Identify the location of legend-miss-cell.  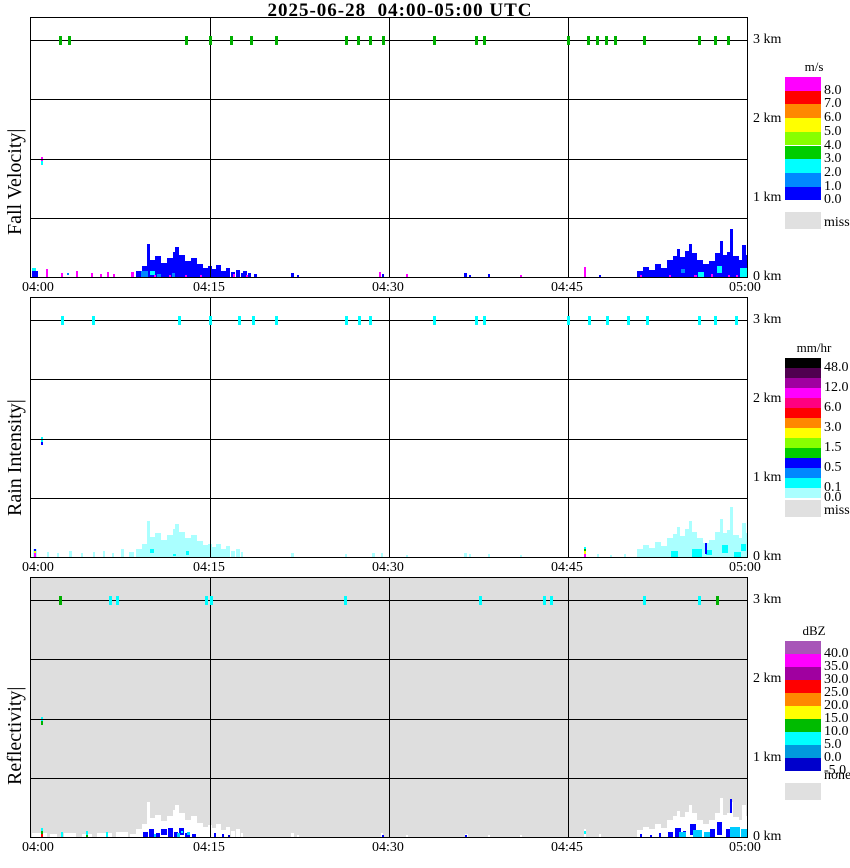
(803, 791).